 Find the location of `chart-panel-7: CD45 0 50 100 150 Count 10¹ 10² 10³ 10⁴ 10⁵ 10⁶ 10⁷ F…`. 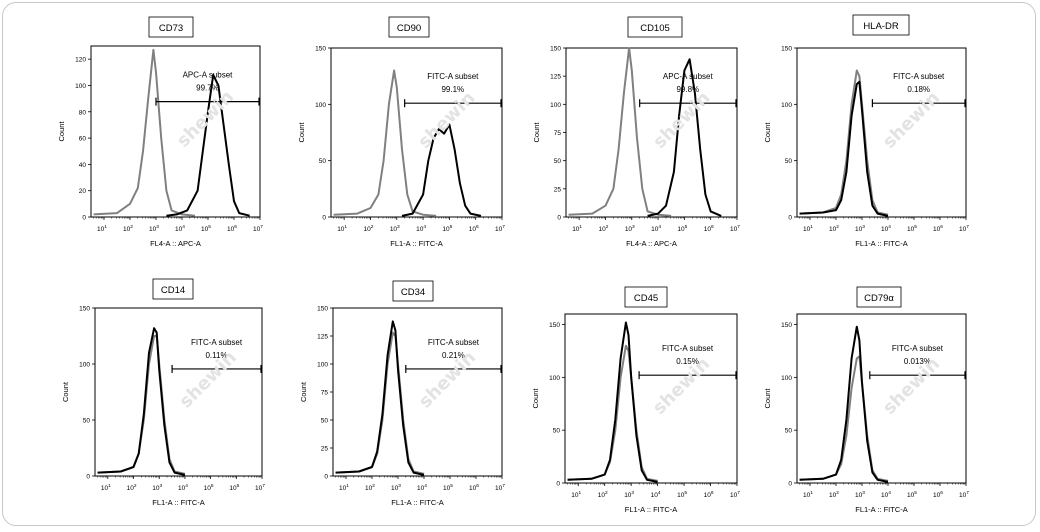

chart-panel-7: CD45 0 50 100 150 Count 10¹ 10² 10³ 10⁴ 10⁵ 10⁶ 10⁷ F… is located at coordinates (635, 400).